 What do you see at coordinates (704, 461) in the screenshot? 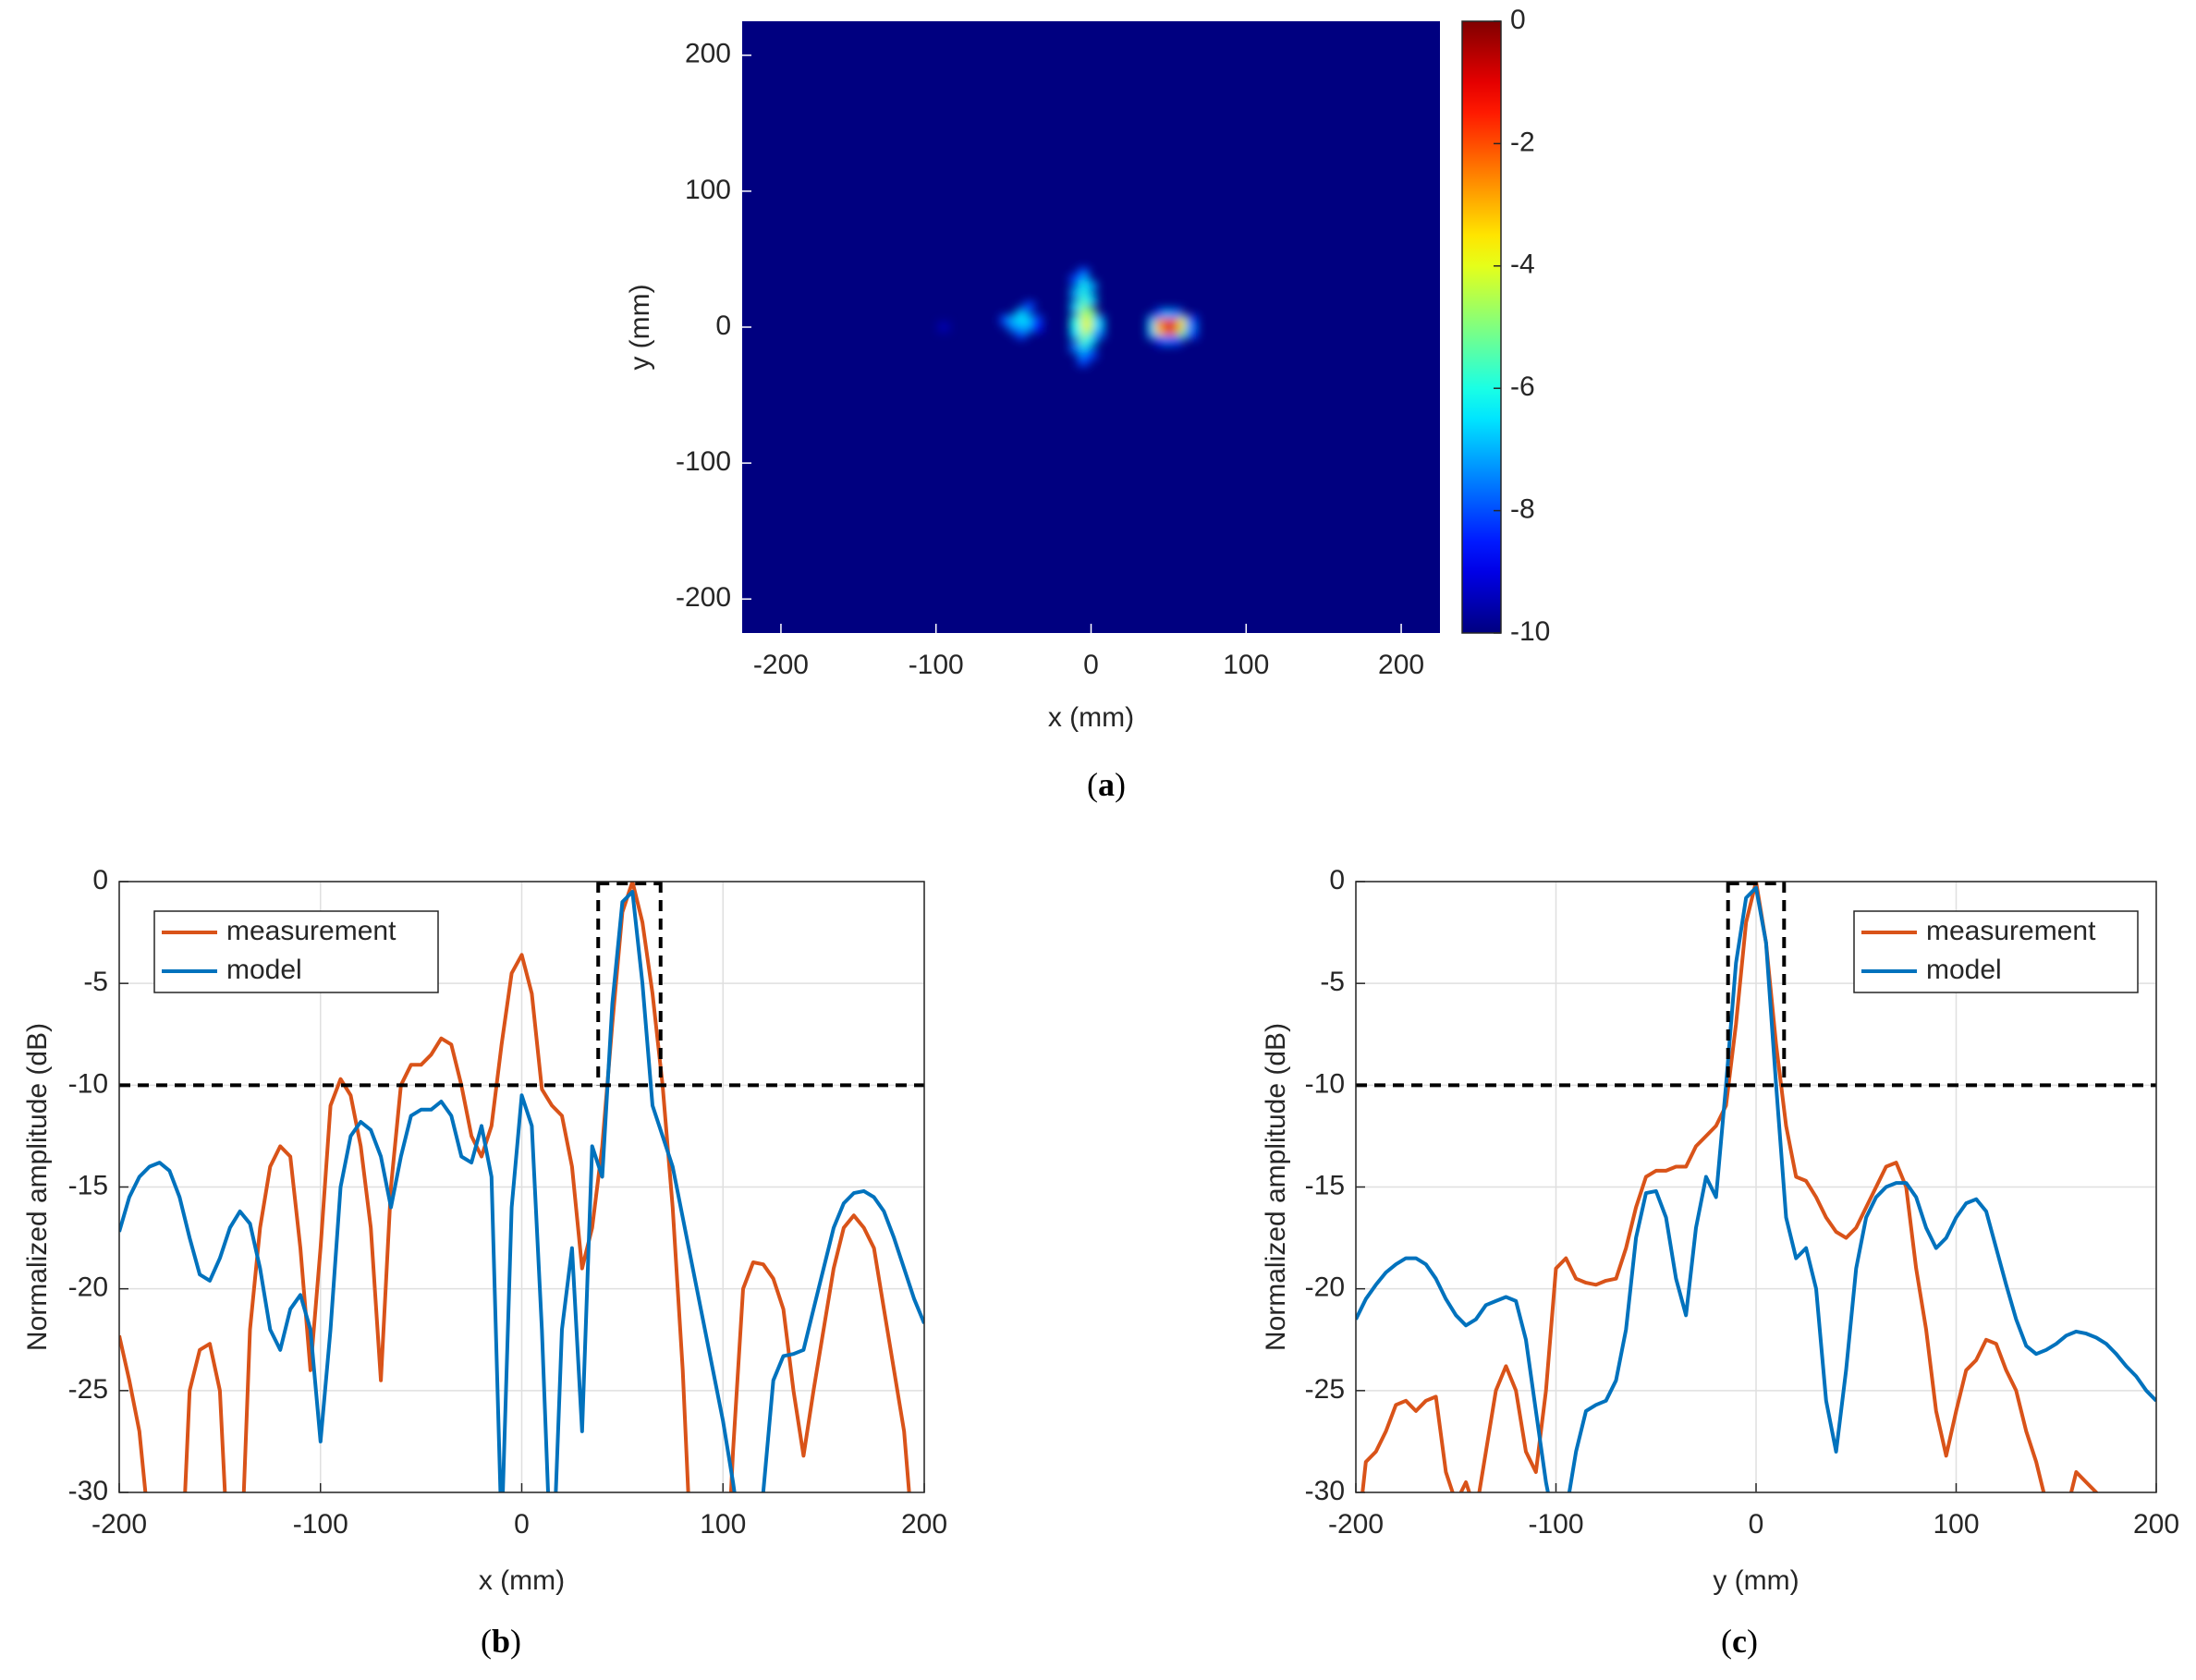
I see `y-tick-label: -100` at bounding box center [704, 461].